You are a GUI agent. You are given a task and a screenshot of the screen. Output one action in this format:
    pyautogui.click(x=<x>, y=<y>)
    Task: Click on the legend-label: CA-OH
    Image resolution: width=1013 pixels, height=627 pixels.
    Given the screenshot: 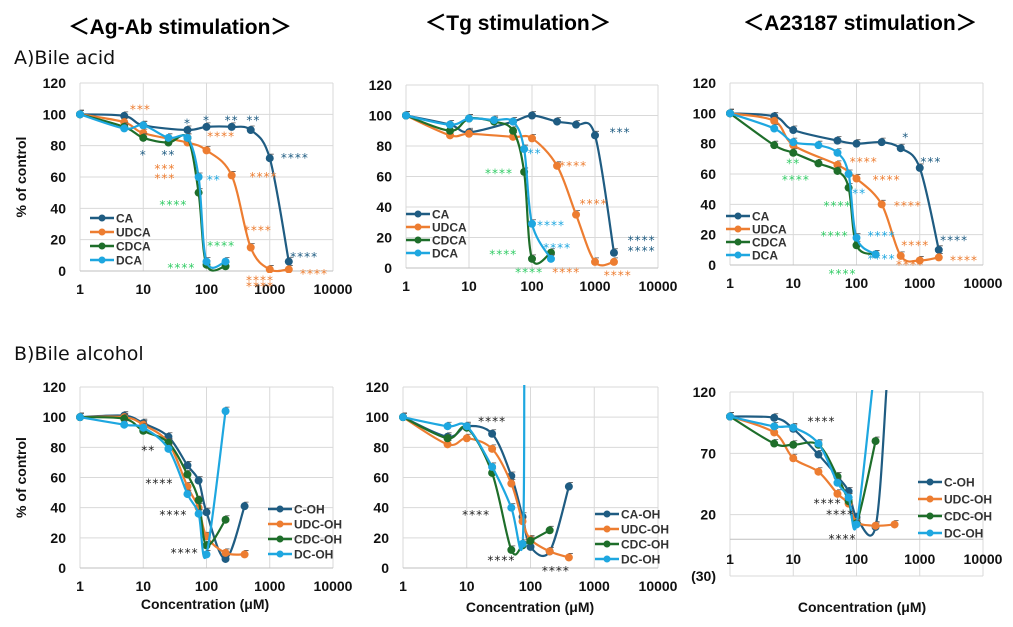 What is the action you would take?
    pyautogui.click(x=640, y=515)
    